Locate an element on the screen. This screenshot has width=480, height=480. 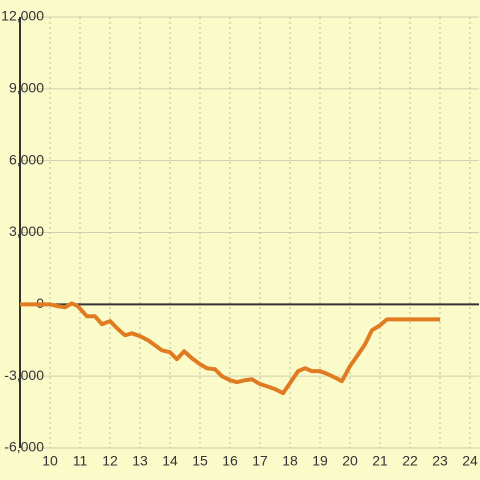
x-tick-label: 20 is located at coordinates (350, 461).